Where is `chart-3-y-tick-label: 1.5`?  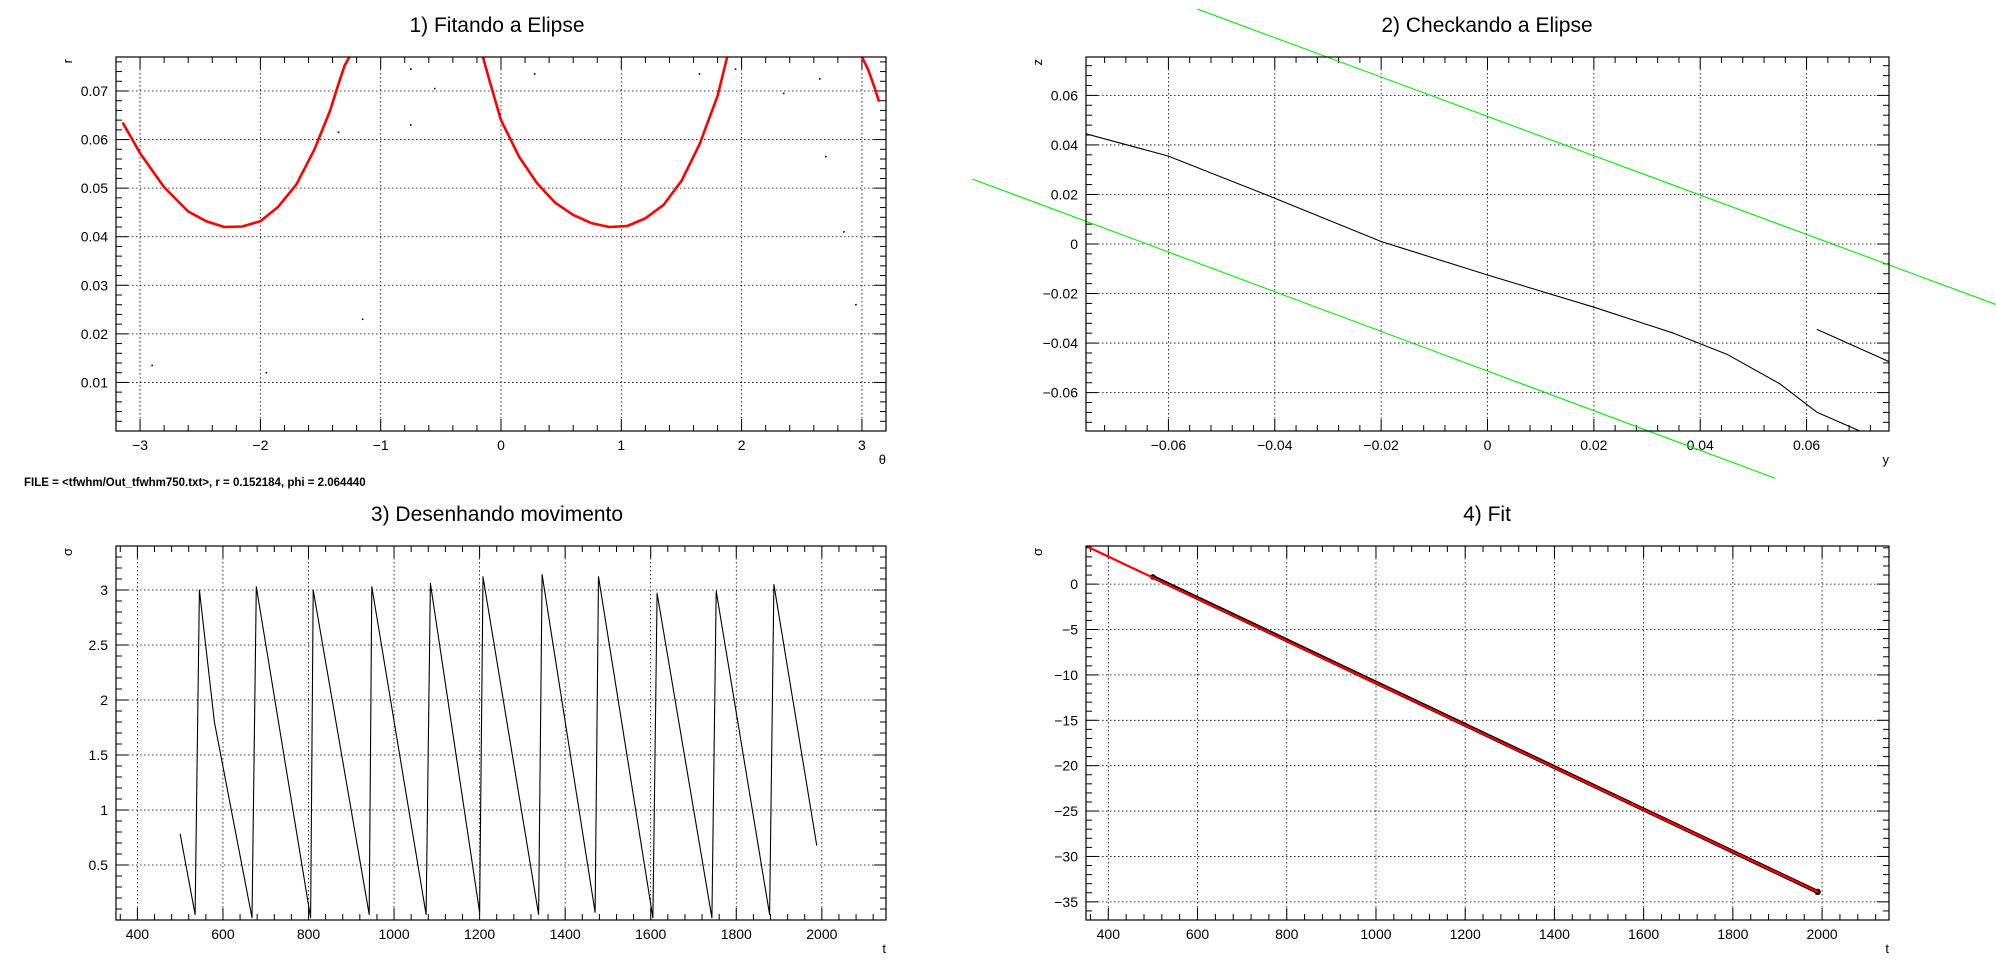
chart-3-y-tick-label: 1.5 is located at coordinates (99, 755).